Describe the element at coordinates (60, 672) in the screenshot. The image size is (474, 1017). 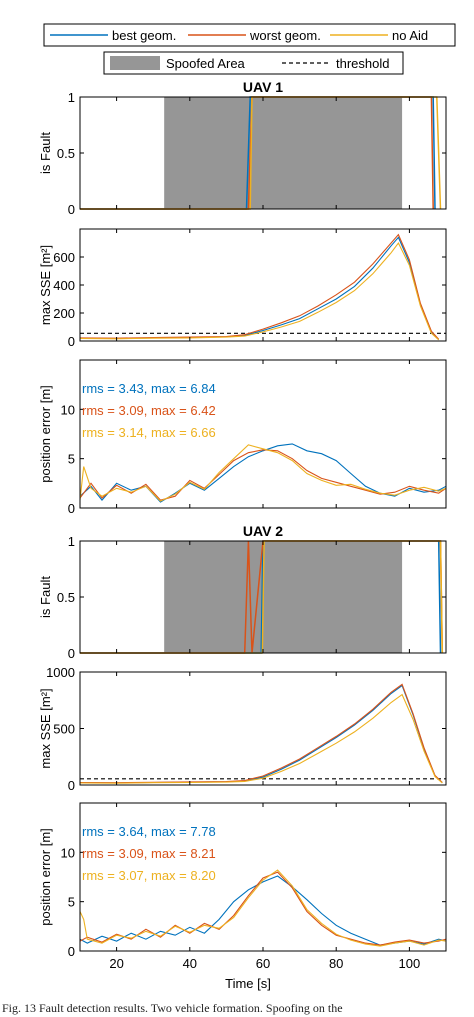
I see `y-tick-label: 1000` at that location.